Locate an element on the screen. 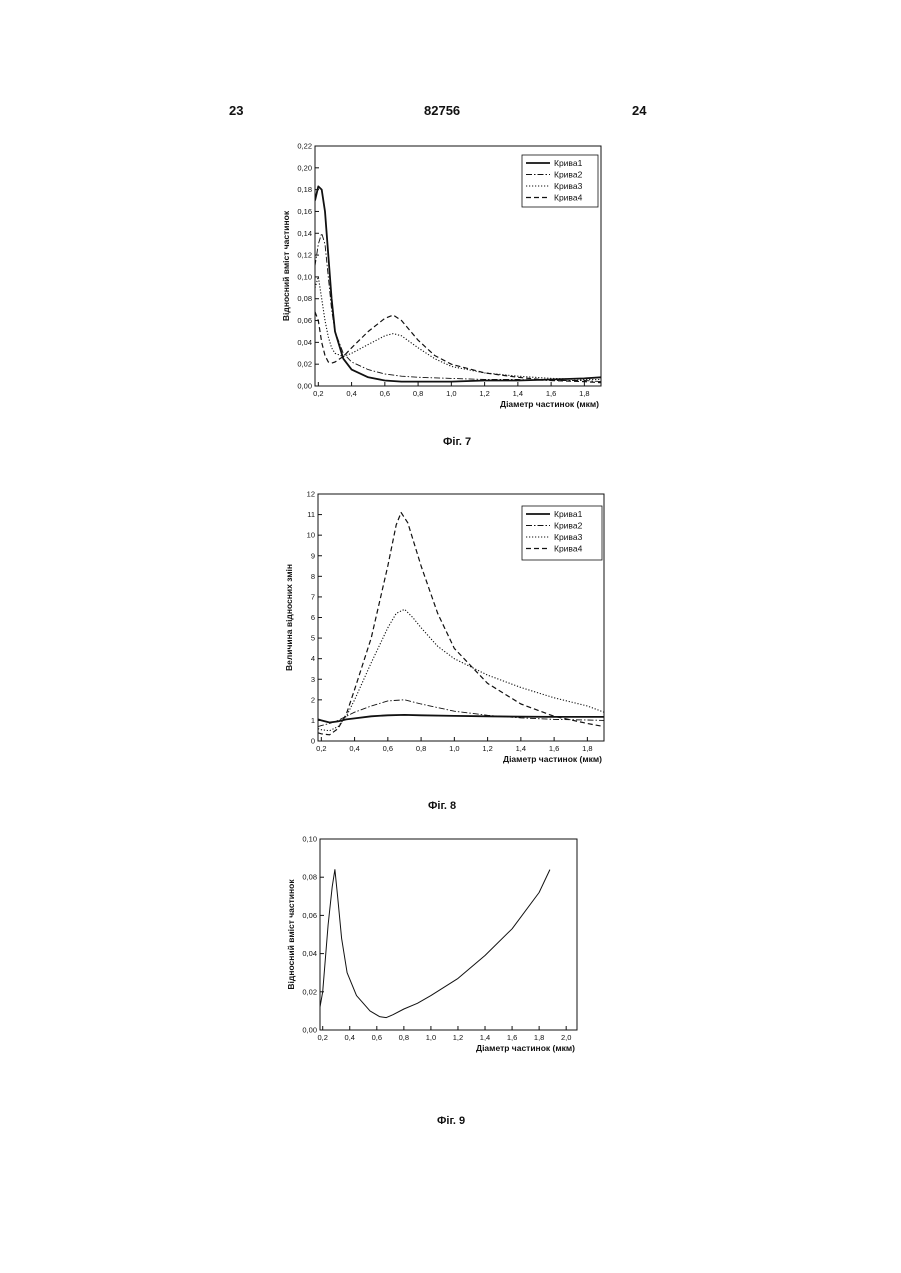 Image resolution: width=901 pixels, height=1273 pixels. y-tick-label: 0,20 is located at coordinates (304, 167).